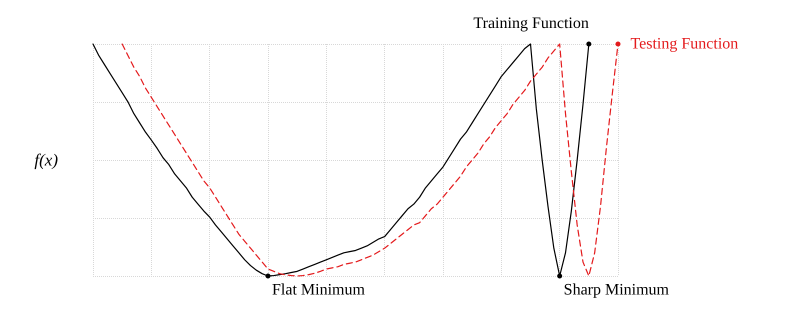 This screenshot has height=324, width=788. What do you see at coordinates (684, 44) in the screenshot?
I see `series-label: Testing Function` at bounding box center [684, 44].